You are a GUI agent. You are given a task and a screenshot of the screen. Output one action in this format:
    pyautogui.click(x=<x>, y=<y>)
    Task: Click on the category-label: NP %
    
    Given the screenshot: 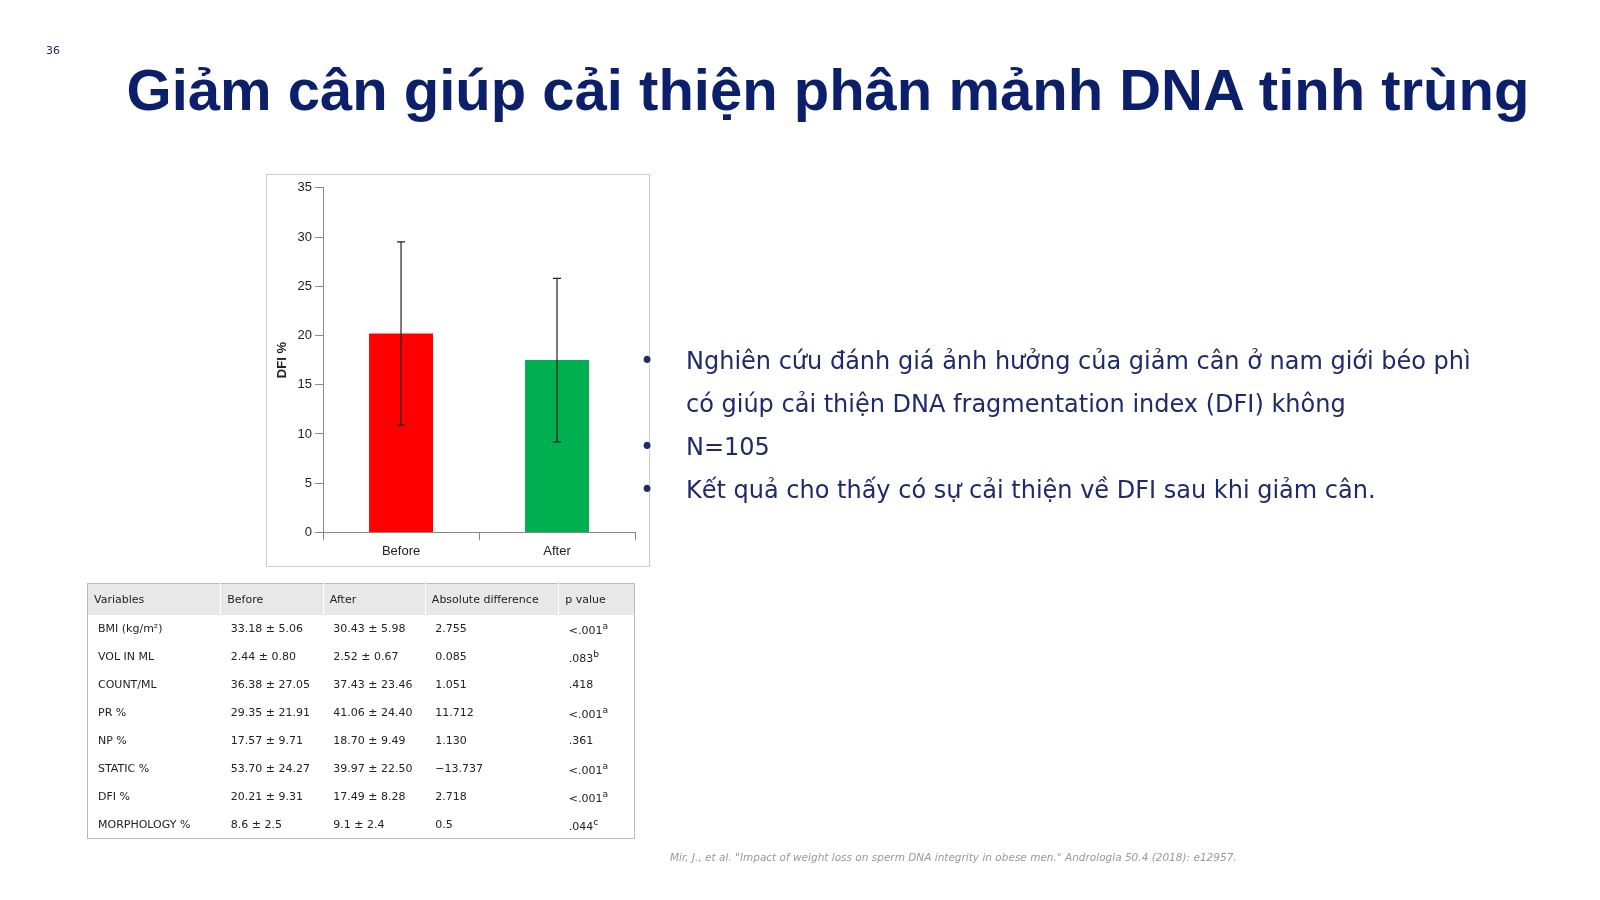 What is the action you would take?
    pyautogui.click(x=112, y=740)
    